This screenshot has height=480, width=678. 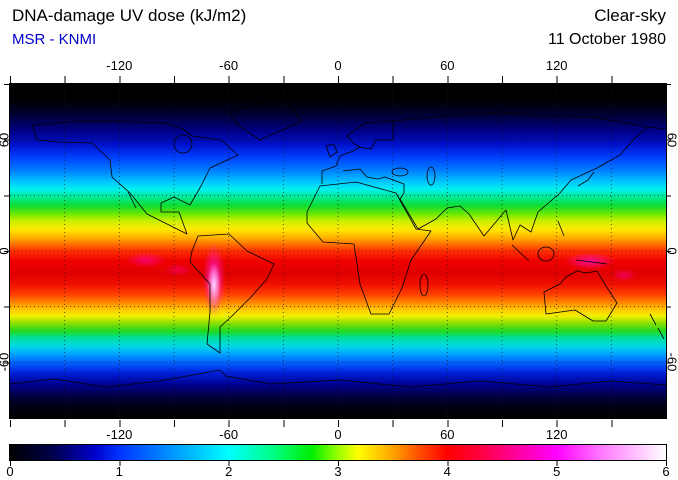 What do you see at coordinates (338, 471) in the screenshot?
I see `colorbar-tick-label: 3` at bounding box center [338, 471].